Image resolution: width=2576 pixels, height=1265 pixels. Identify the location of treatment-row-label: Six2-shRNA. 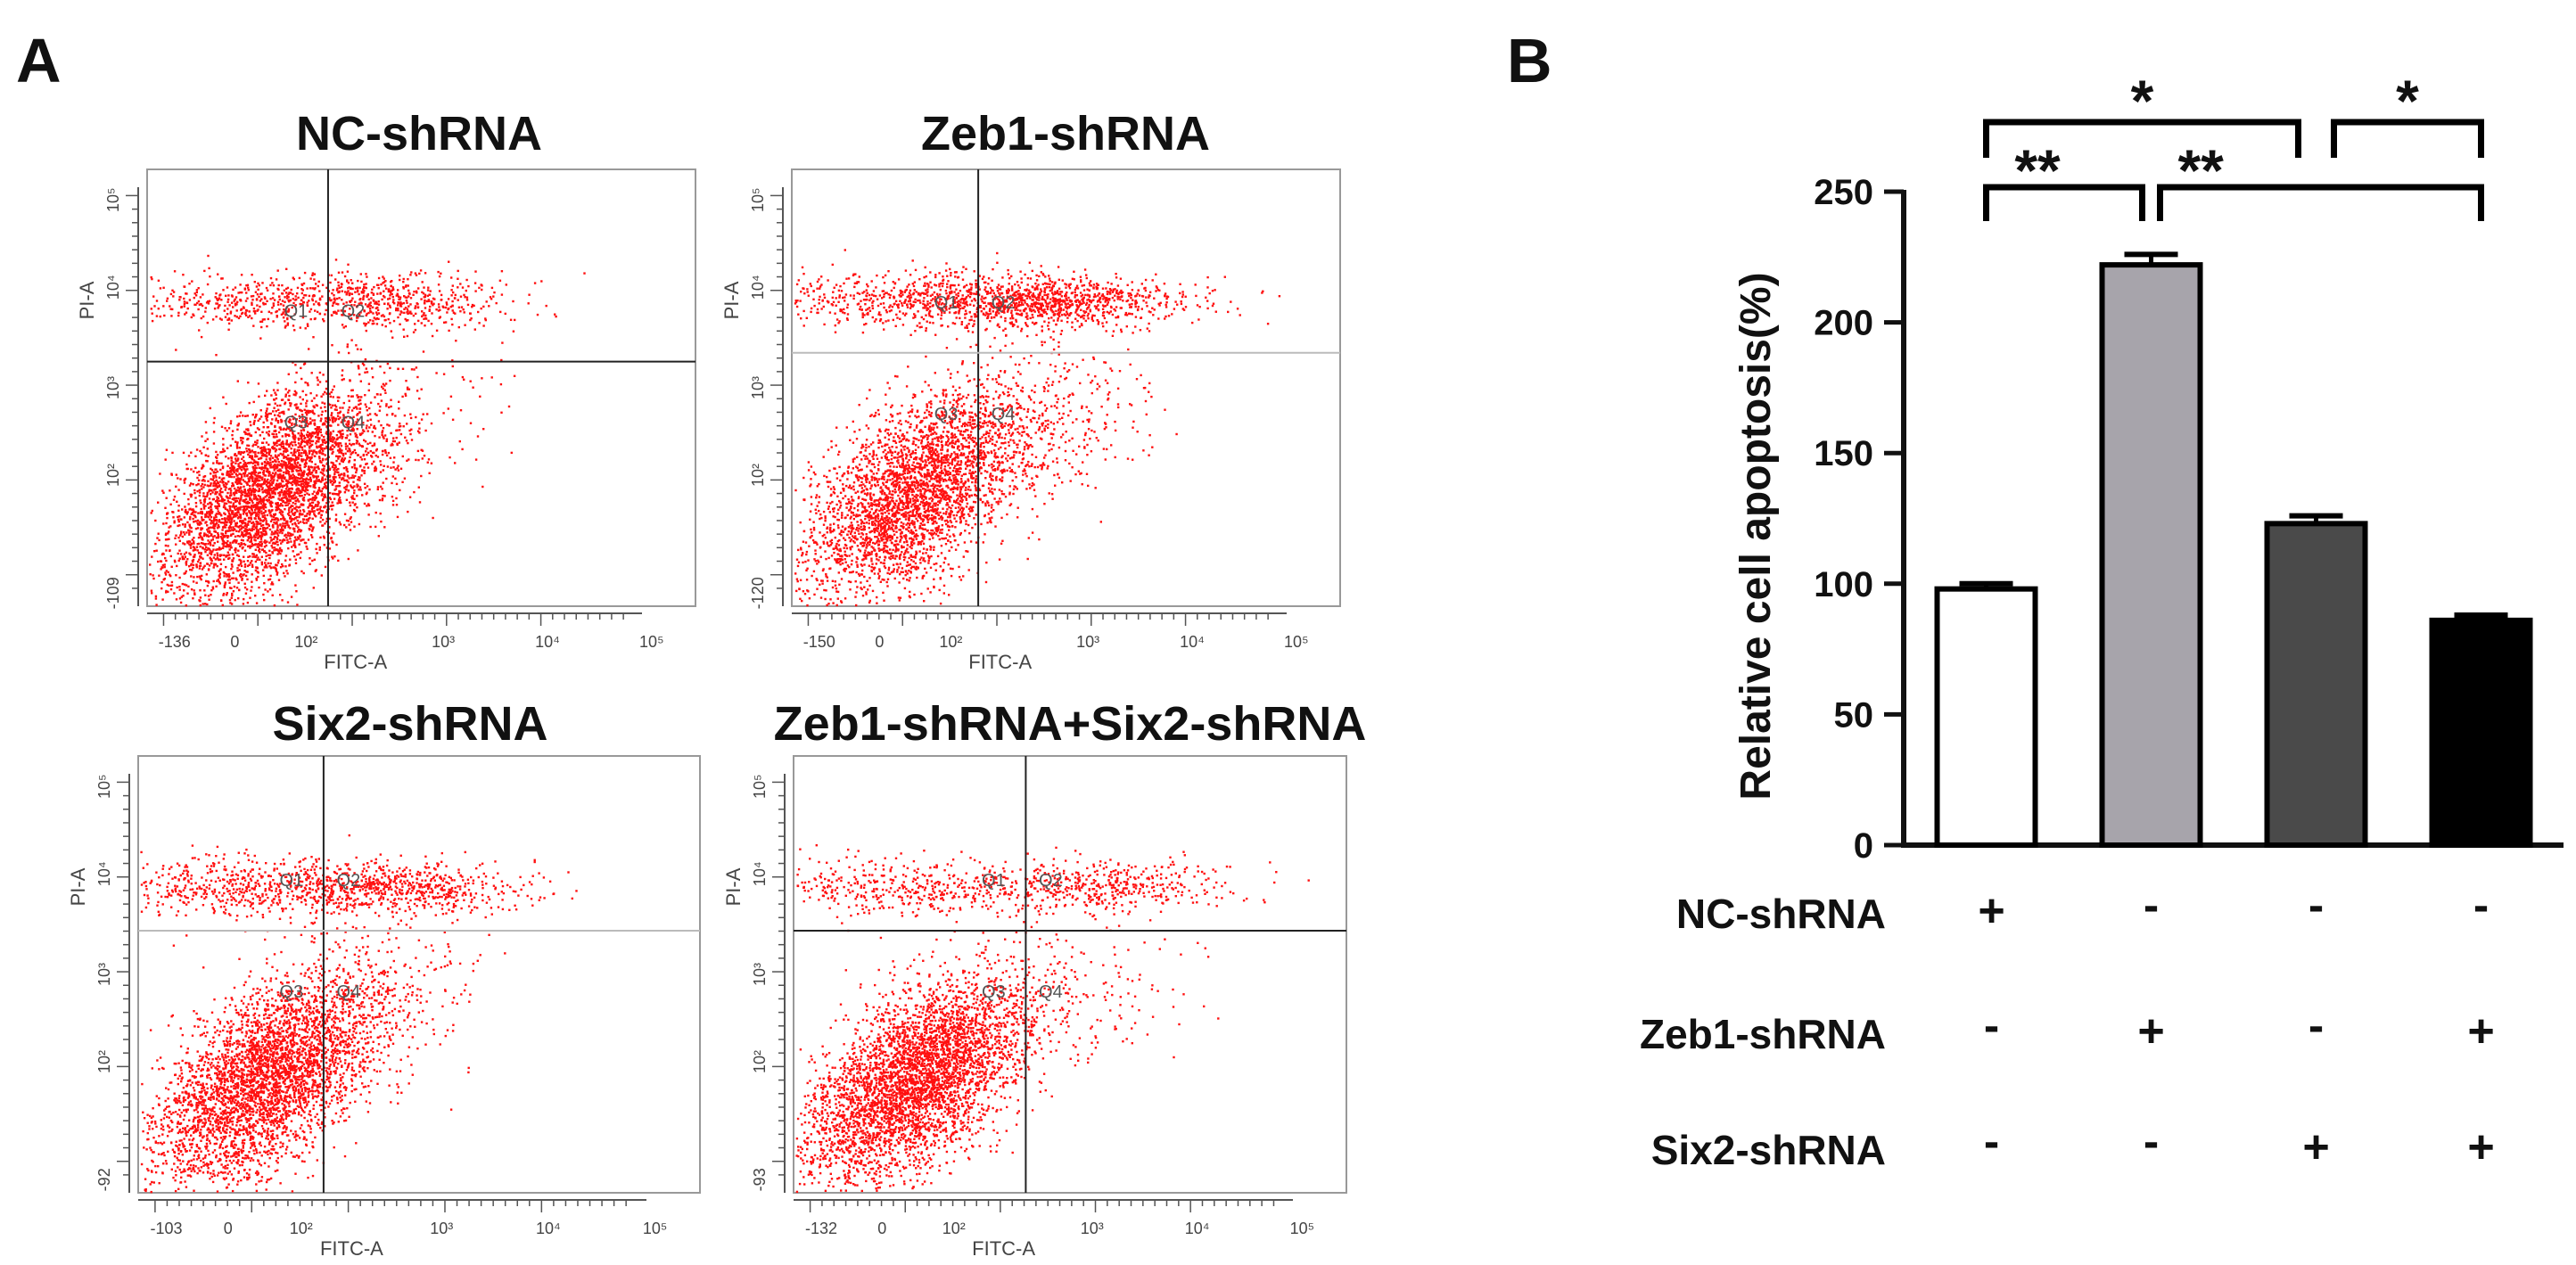
(1768, 1150).